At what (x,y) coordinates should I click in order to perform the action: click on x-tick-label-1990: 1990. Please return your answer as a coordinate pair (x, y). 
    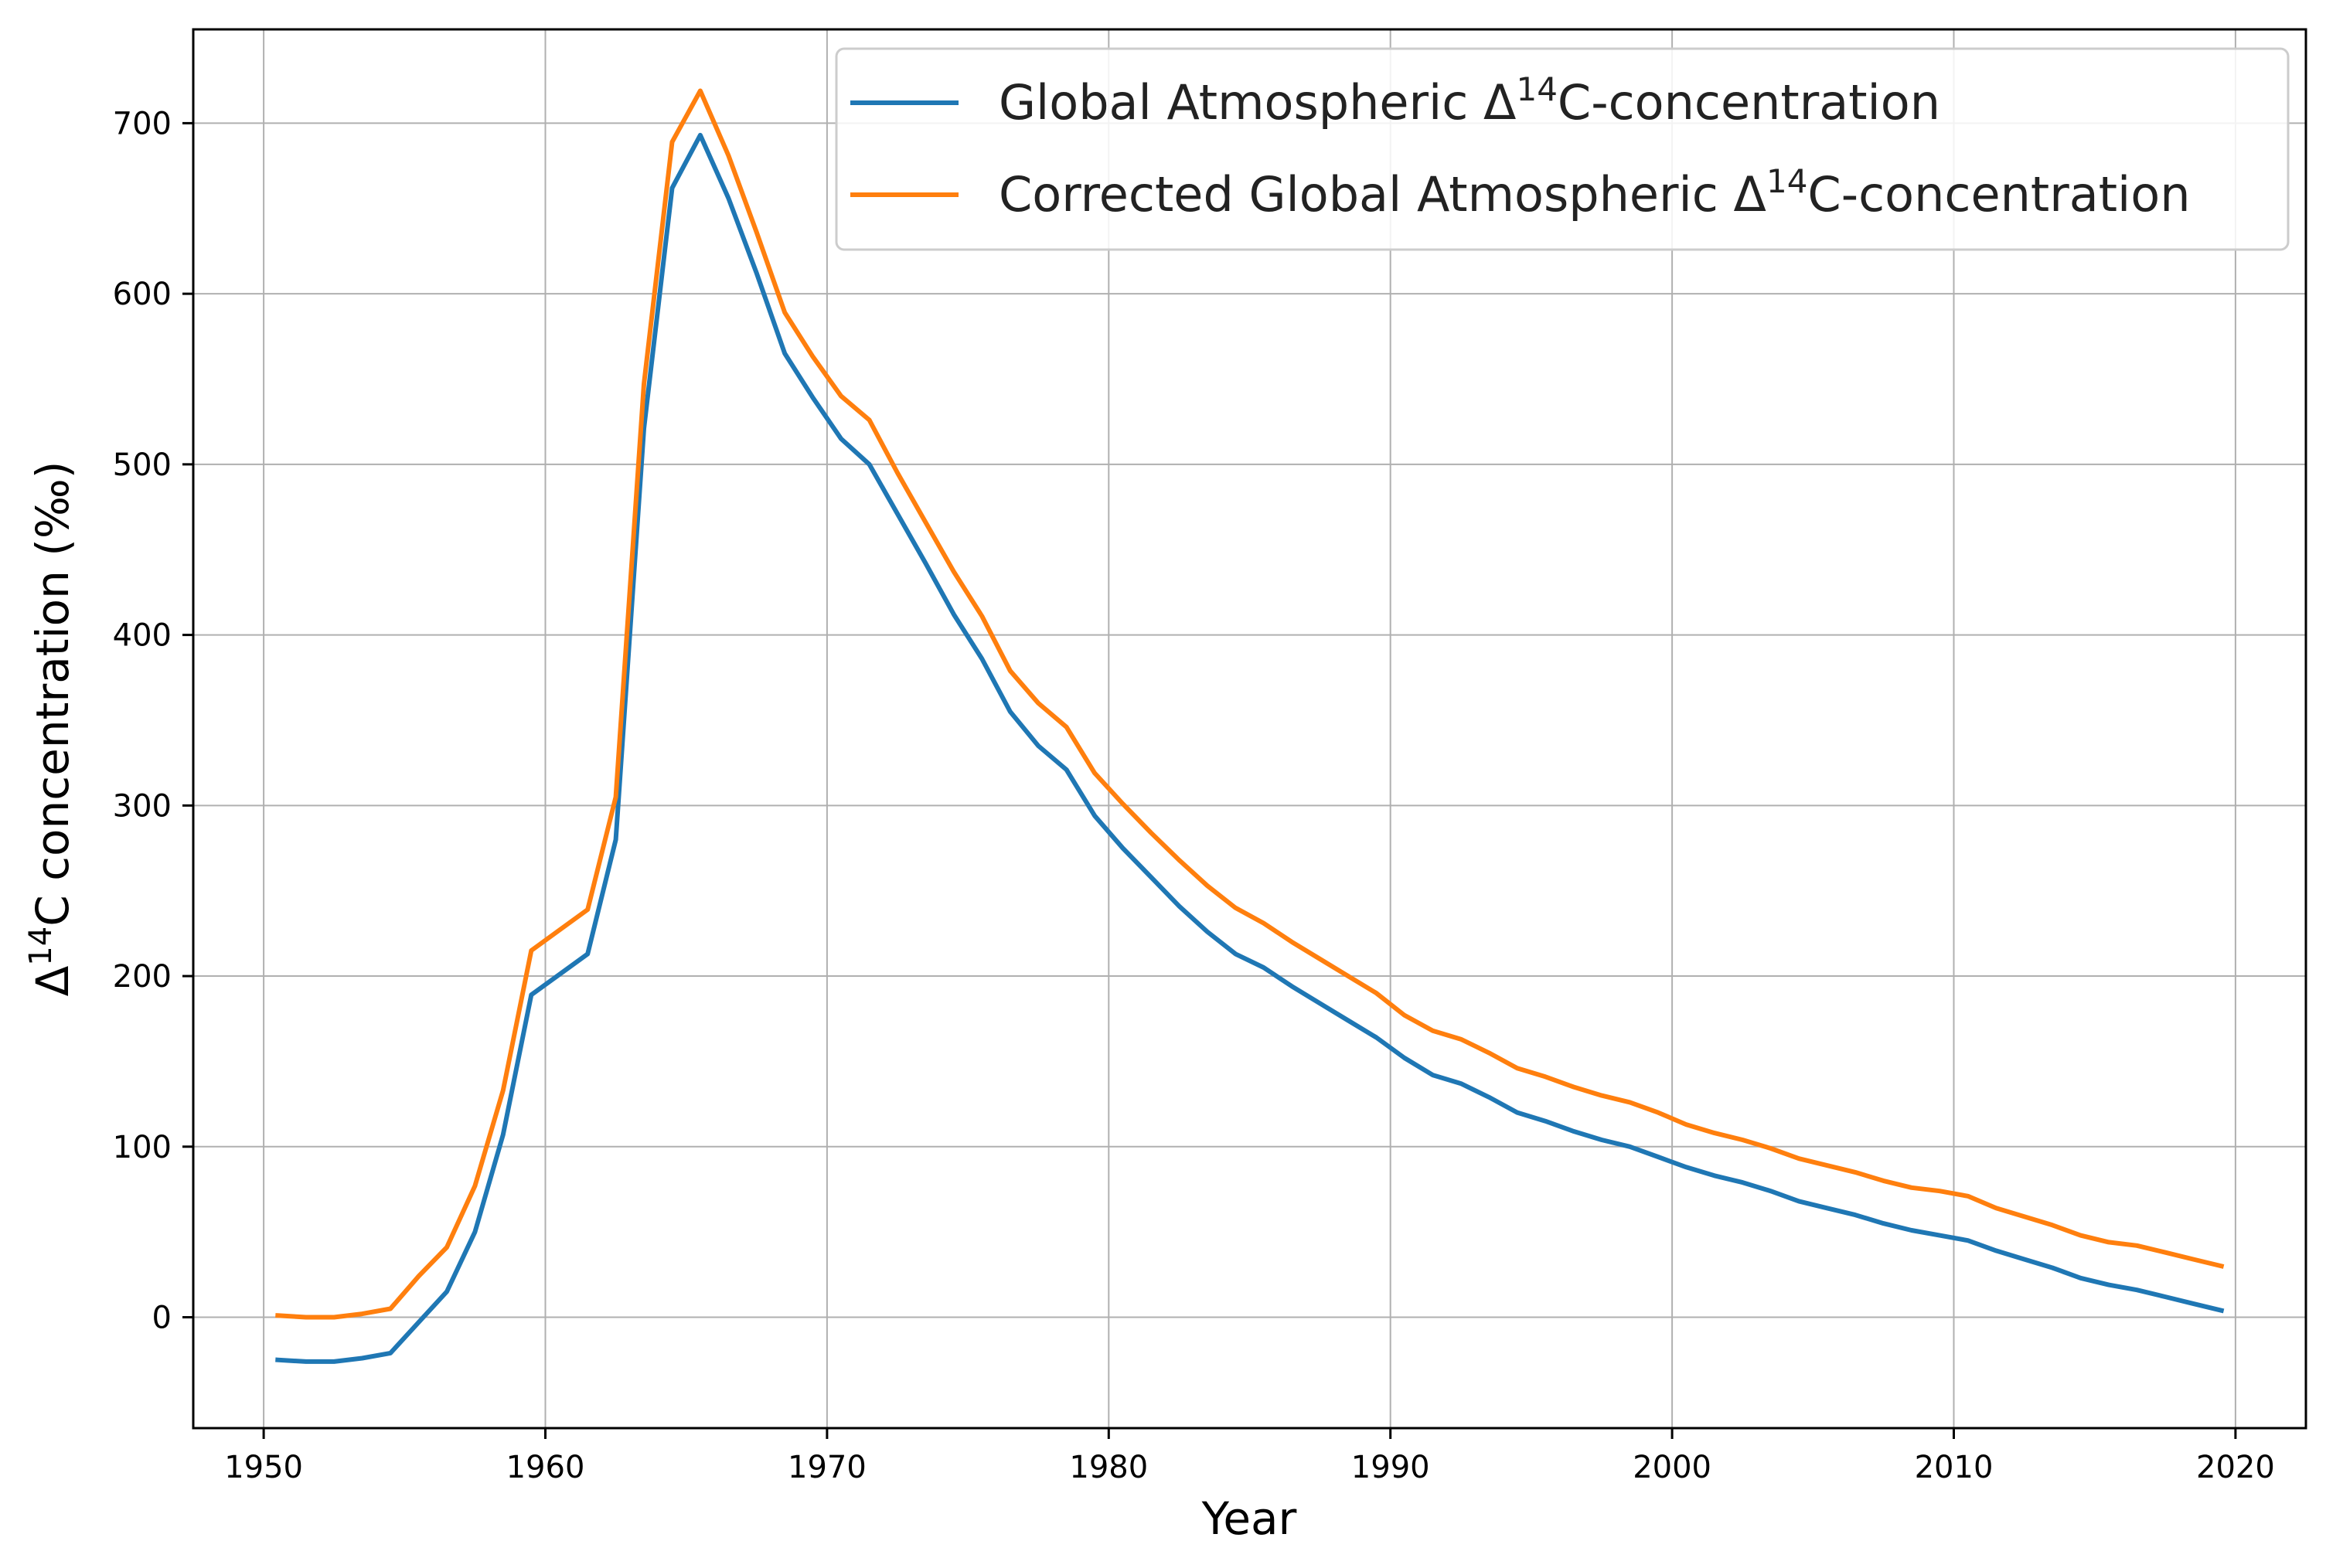
    Looking at the image, I should click on (1390, 1467).